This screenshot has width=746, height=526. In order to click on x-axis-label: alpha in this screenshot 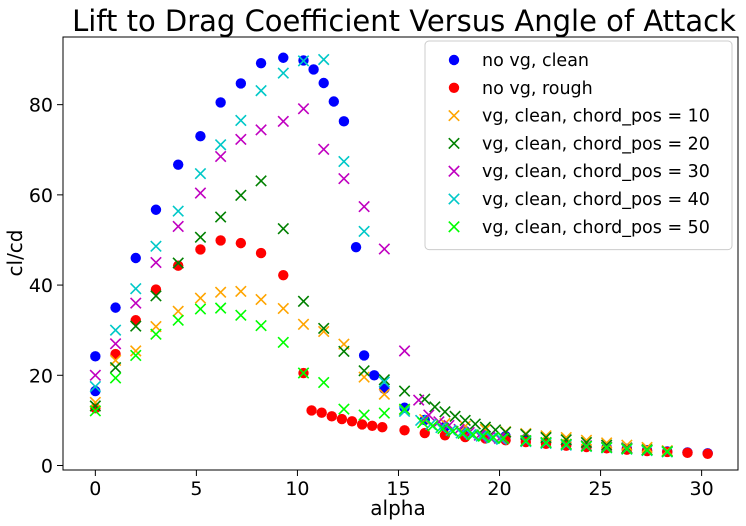, I will do `click(397, 508)`.